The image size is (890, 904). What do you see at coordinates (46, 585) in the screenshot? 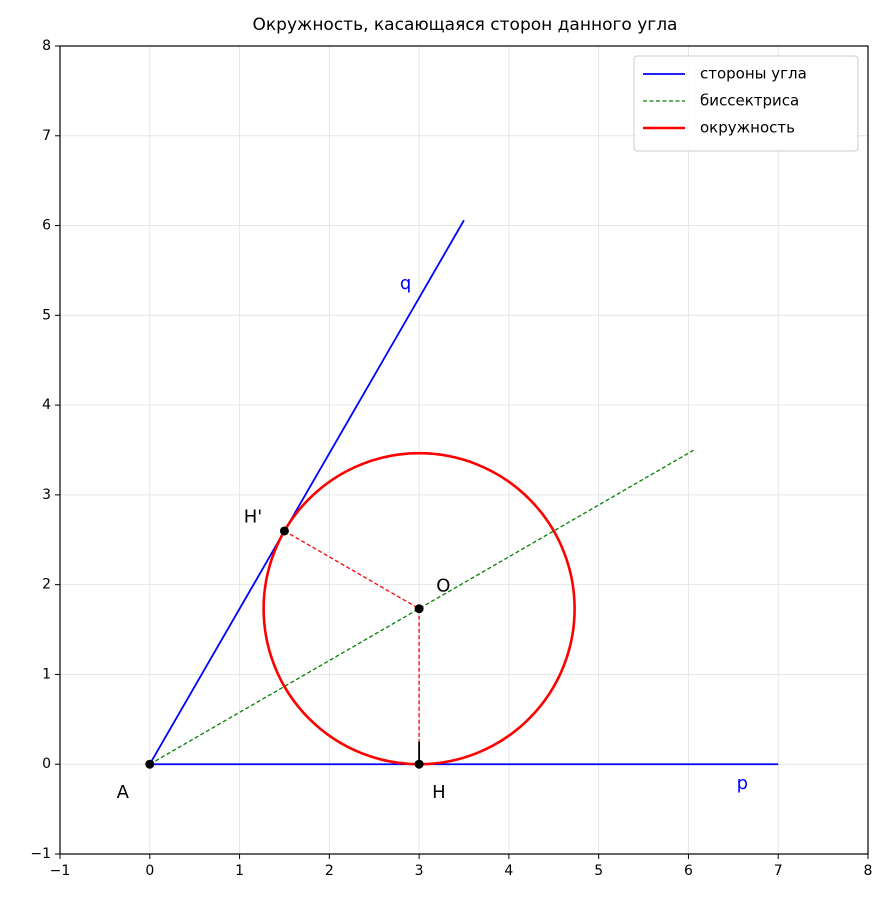
I see `y-tick-label: 2` at bounding box center [46, 585].